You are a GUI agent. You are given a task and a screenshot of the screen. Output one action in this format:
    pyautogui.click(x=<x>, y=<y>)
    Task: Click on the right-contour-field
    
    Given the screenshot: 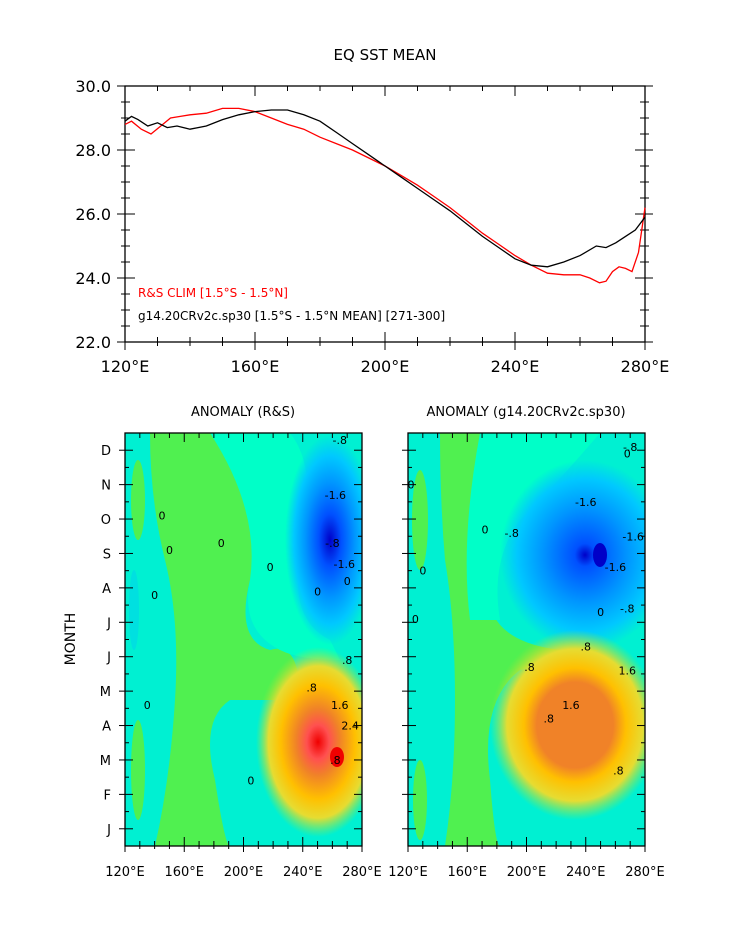 What is the action you would take?
    pyautogui.click(x=526, y=639)
    